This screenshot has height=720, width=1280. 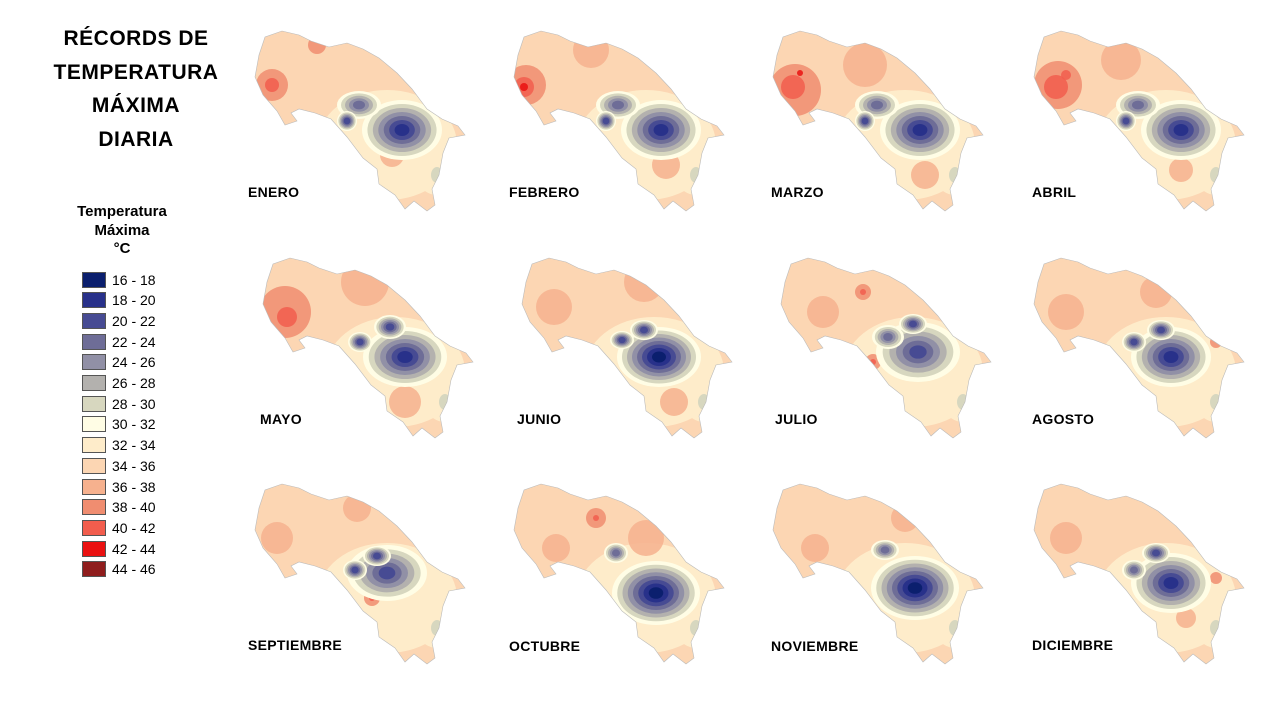 I want to click on legend-item: 18 - 20, so click(x=119, y=300).